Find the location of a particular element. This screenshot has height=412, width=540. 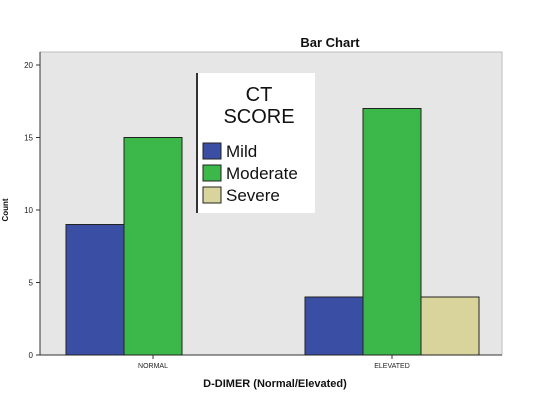

x-tick-label: NORMAL is located at coordinates (153, 366).